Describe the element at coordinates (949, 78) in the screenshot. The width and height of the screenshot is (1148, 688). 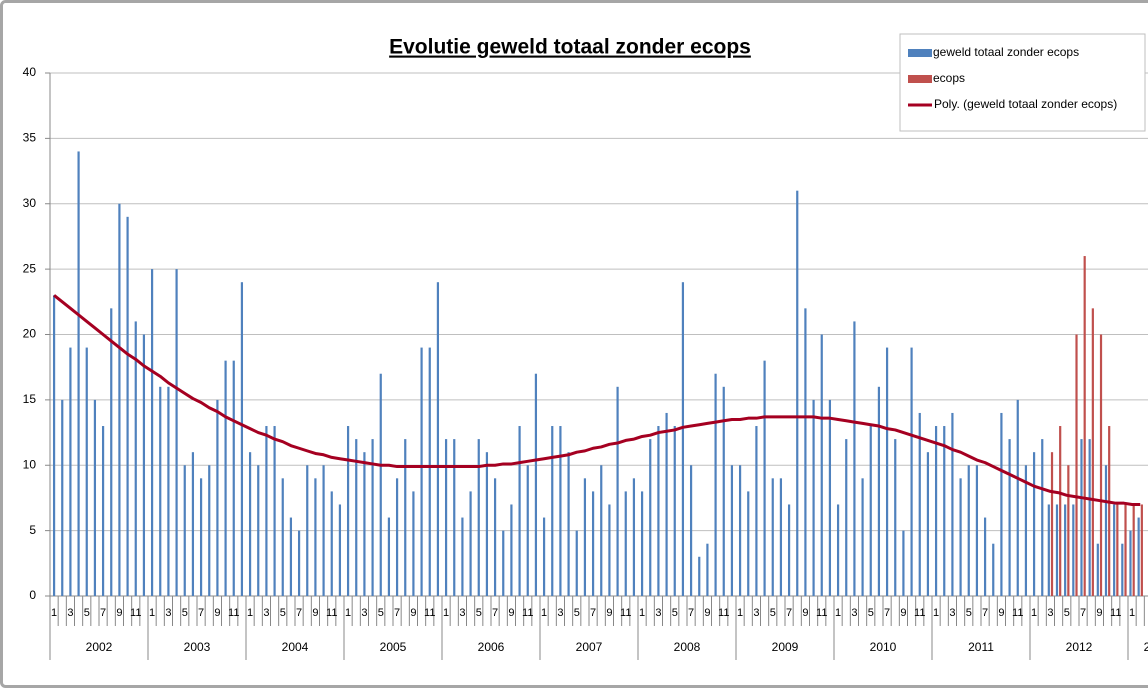
I see `legend-label: ecops` at that location.